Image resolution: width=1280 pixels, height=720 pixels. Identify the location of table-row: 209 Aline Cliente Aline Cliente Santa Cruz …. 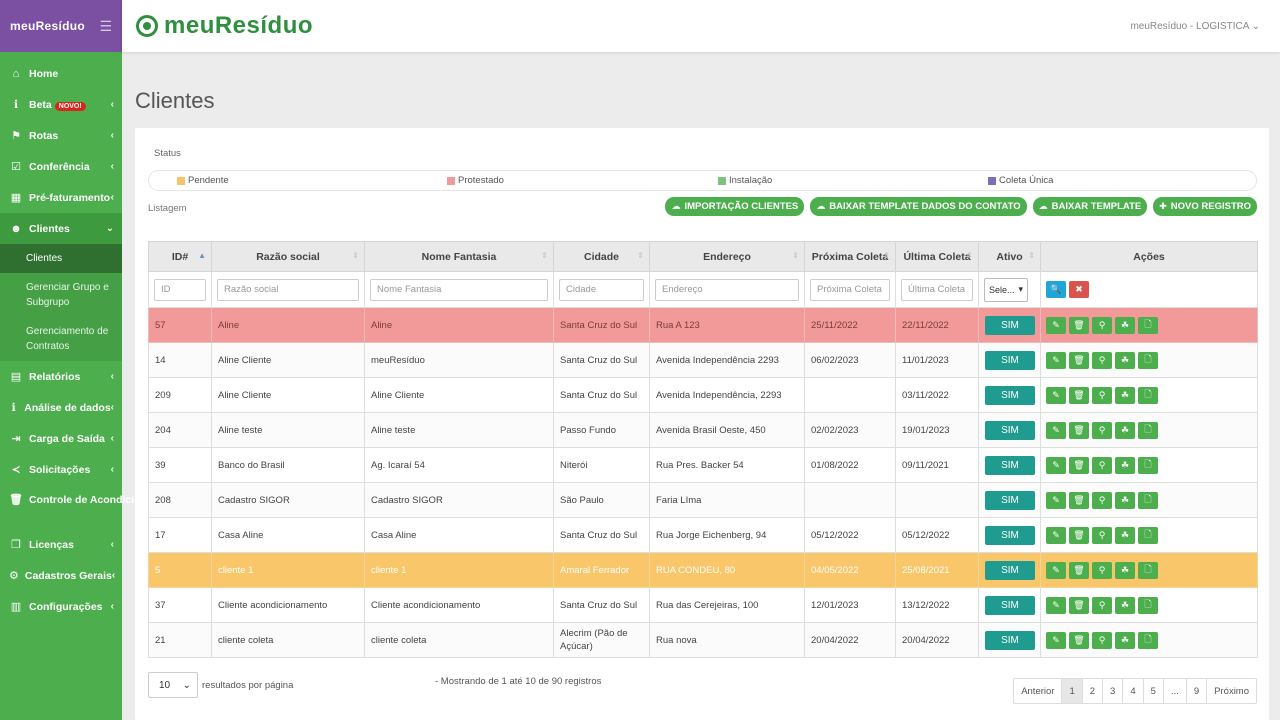
(703, 395).